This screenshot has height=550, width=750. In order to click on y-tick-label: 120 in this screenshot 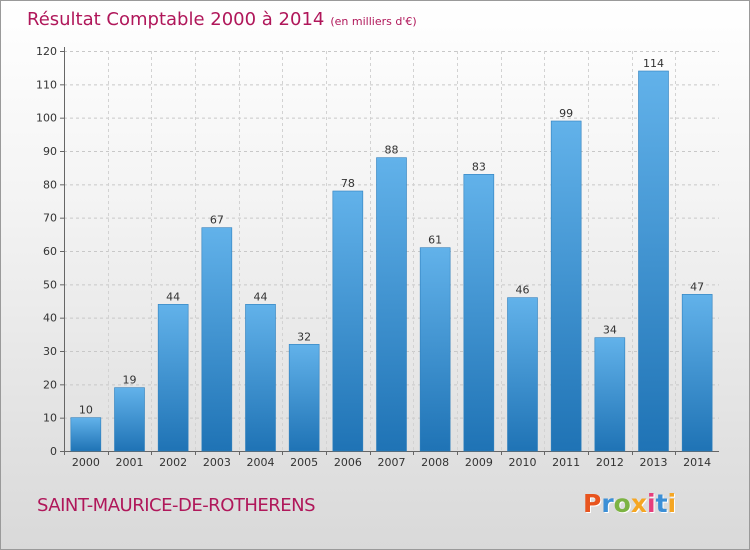, I will do `click(46, 51)`.